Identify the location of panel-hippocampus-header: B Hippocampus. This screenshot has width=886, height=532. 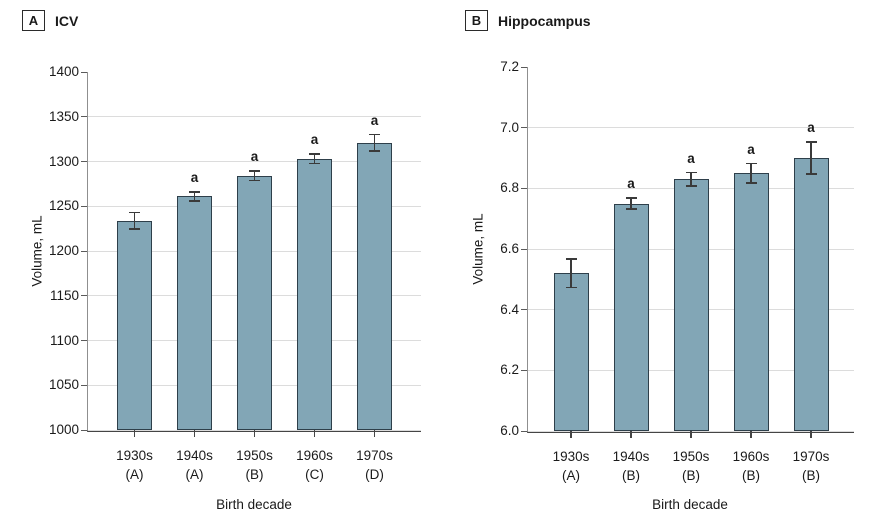
(528, 20).